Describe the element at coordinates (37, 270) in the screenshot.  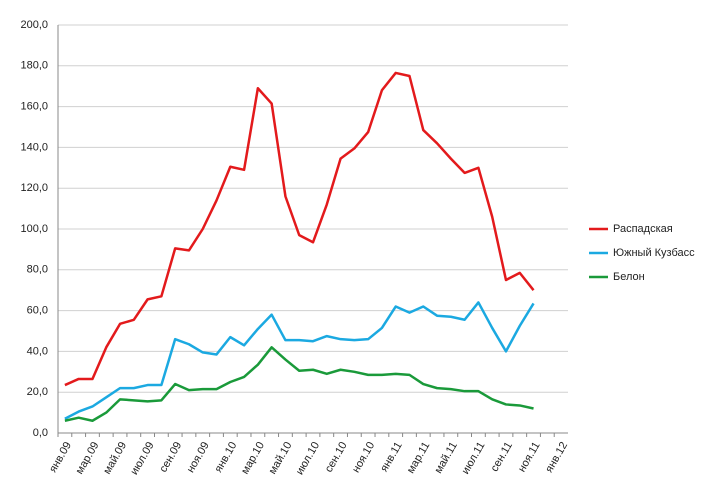
I see `y-tick-label: 80,0` at that location.